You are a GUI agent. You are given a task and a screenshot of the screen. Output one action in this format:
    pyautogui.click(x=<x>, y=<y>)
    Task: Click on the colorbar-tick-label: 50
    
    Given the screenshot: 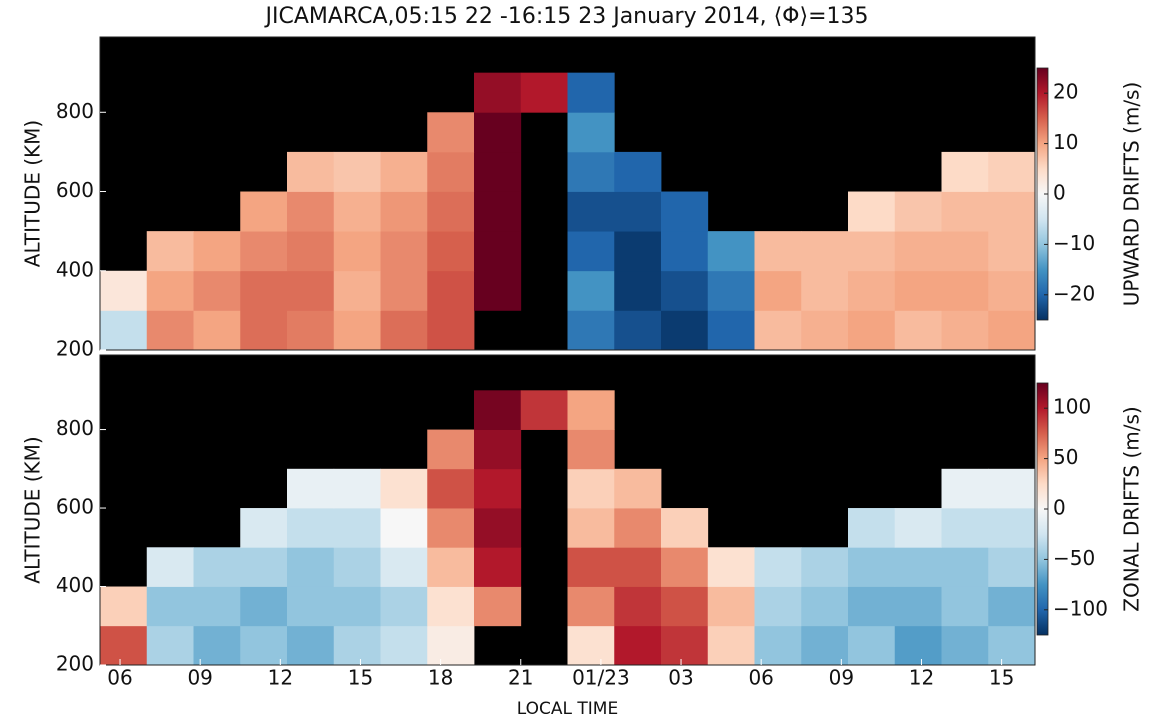 What is the action you would take?
    pyautogui.click(x=1065, y=457)
    